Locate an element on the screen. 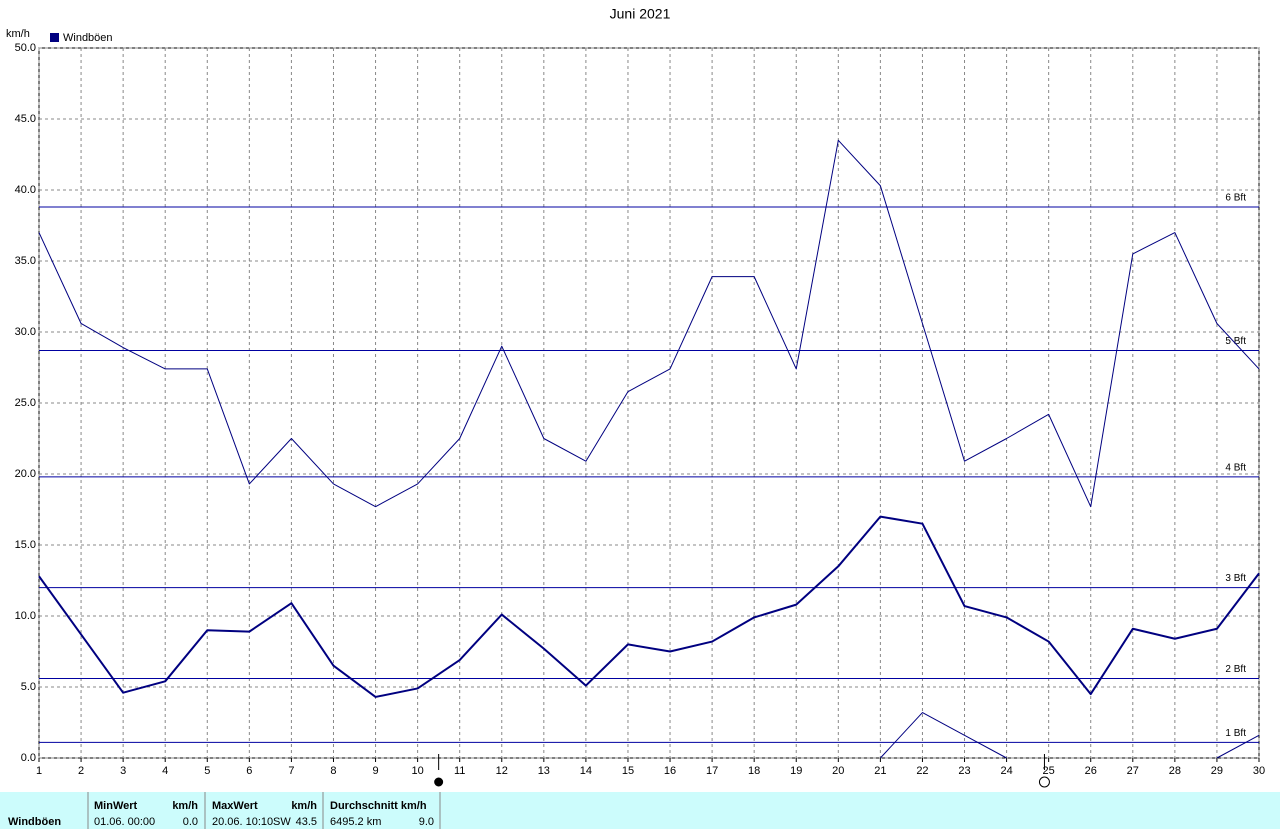 The image size is (1280, 829). summary-value: 0.0 is located at coordinates (190, 822).